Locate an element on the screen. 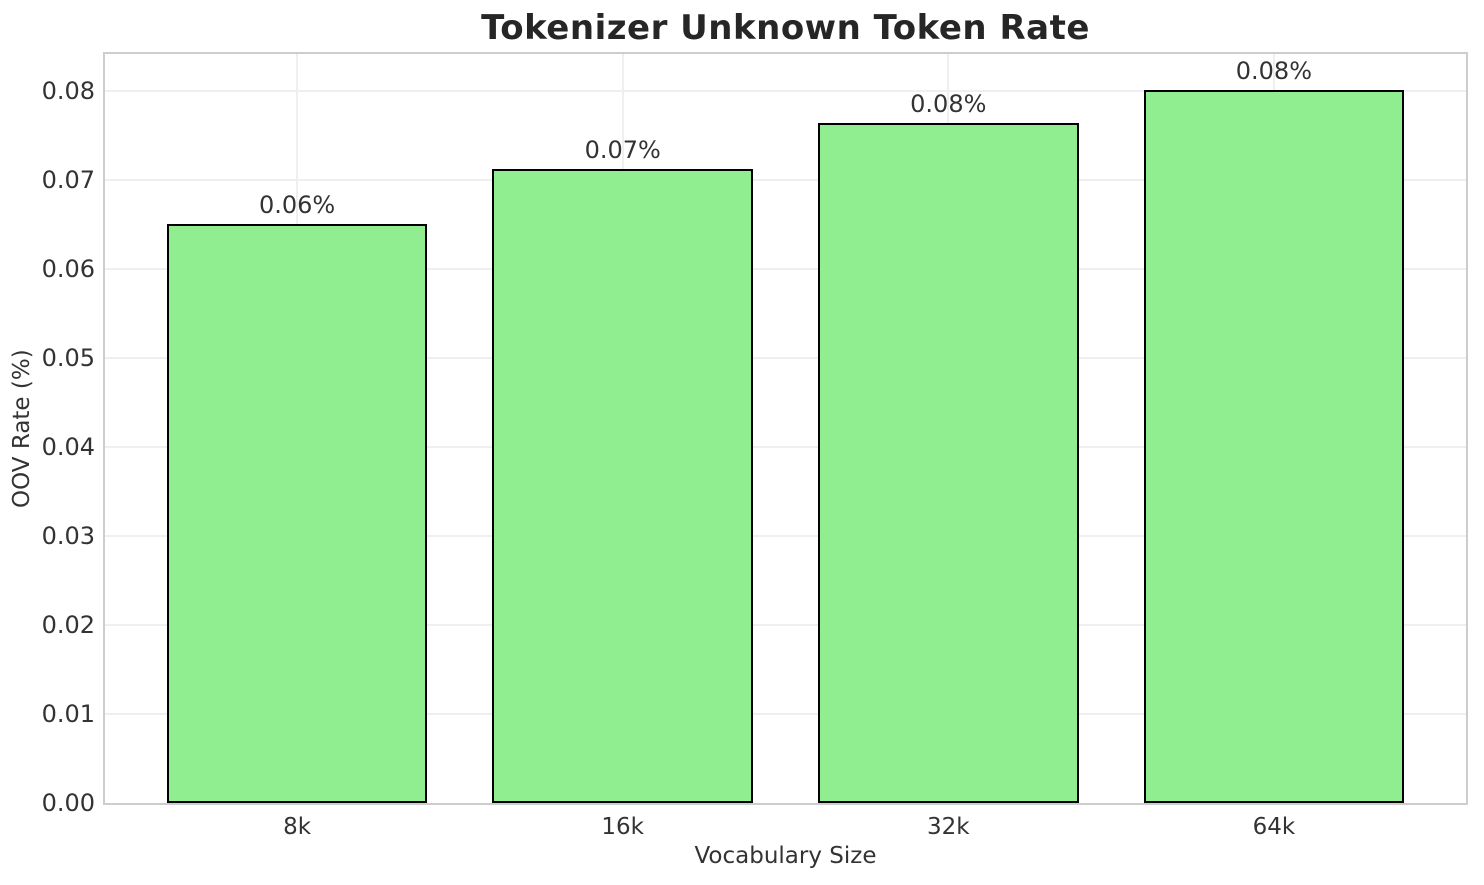 This screenshot has height=885, width=1484. y-tick-label: 0.07 is located at coordinates (68, 179).